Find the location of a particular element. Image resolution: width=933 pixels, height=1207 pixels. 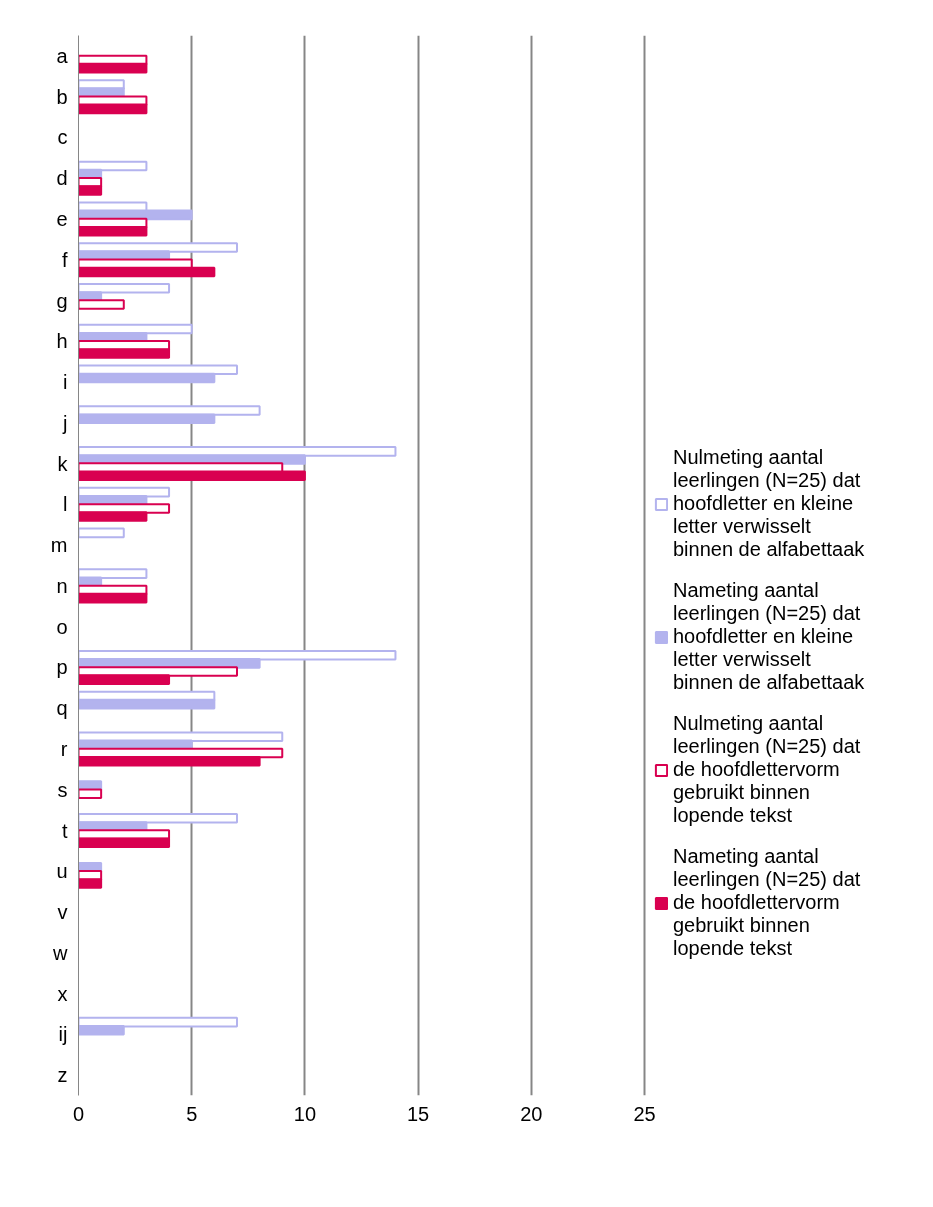

y-tick-label: f is located at coordinates (64, 259).